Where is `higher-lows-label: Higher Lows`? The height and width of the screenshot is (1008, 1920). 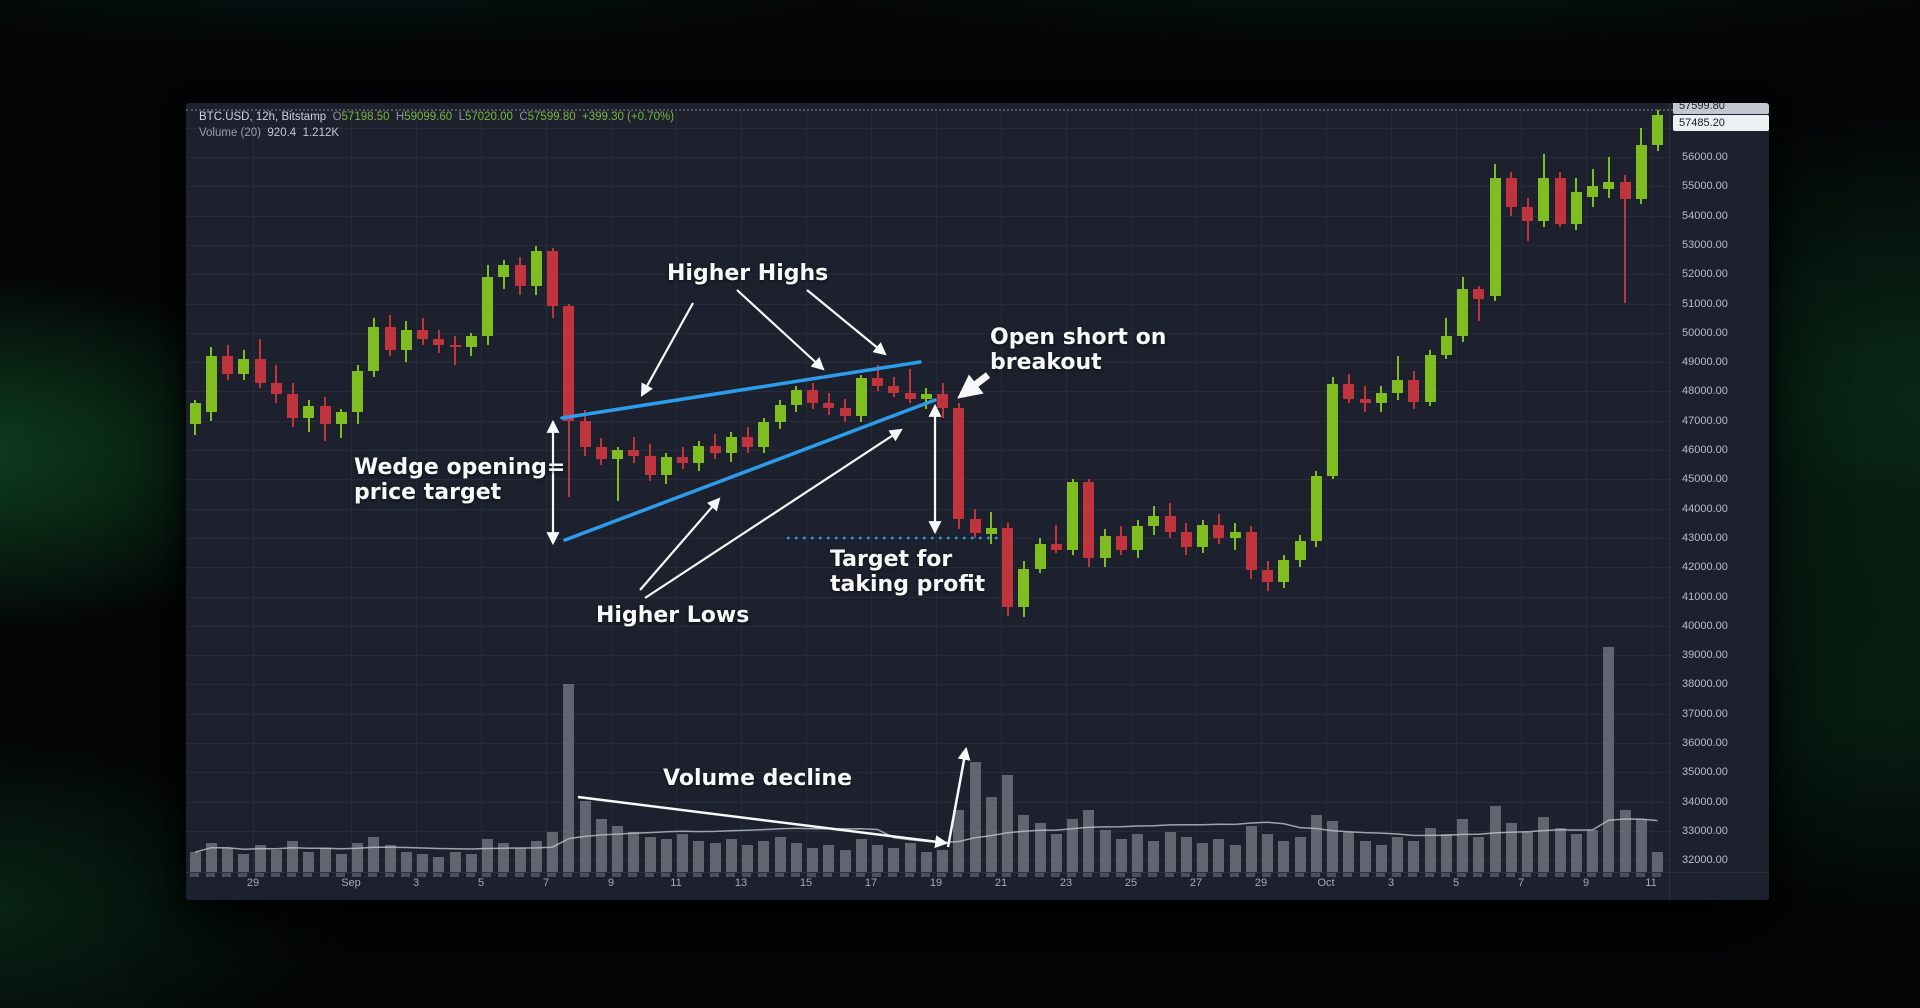 higher-lows-label: Higher Lows is located at coordinates (673, 615).